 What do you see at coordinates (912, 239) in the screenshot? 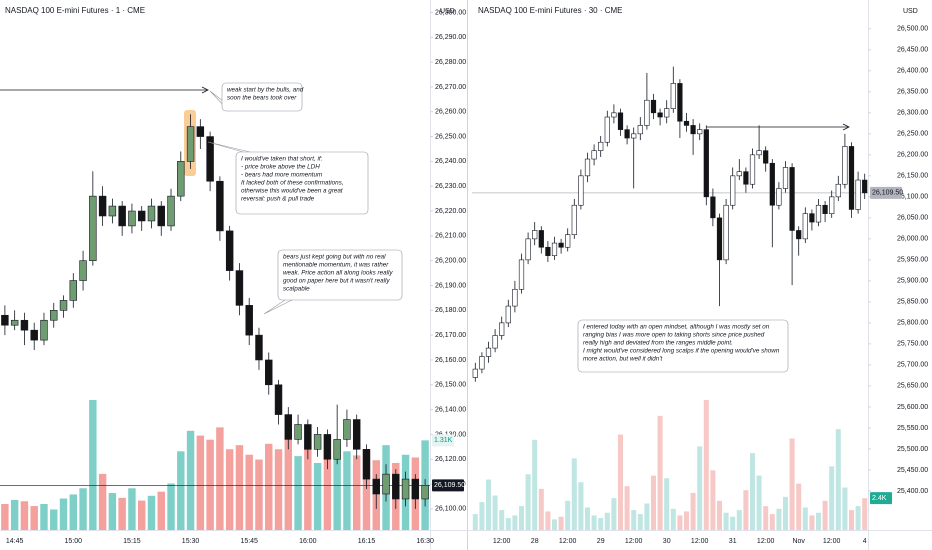
I see `y-tick-label: 26,000.00` at bounding box center [912, 239].